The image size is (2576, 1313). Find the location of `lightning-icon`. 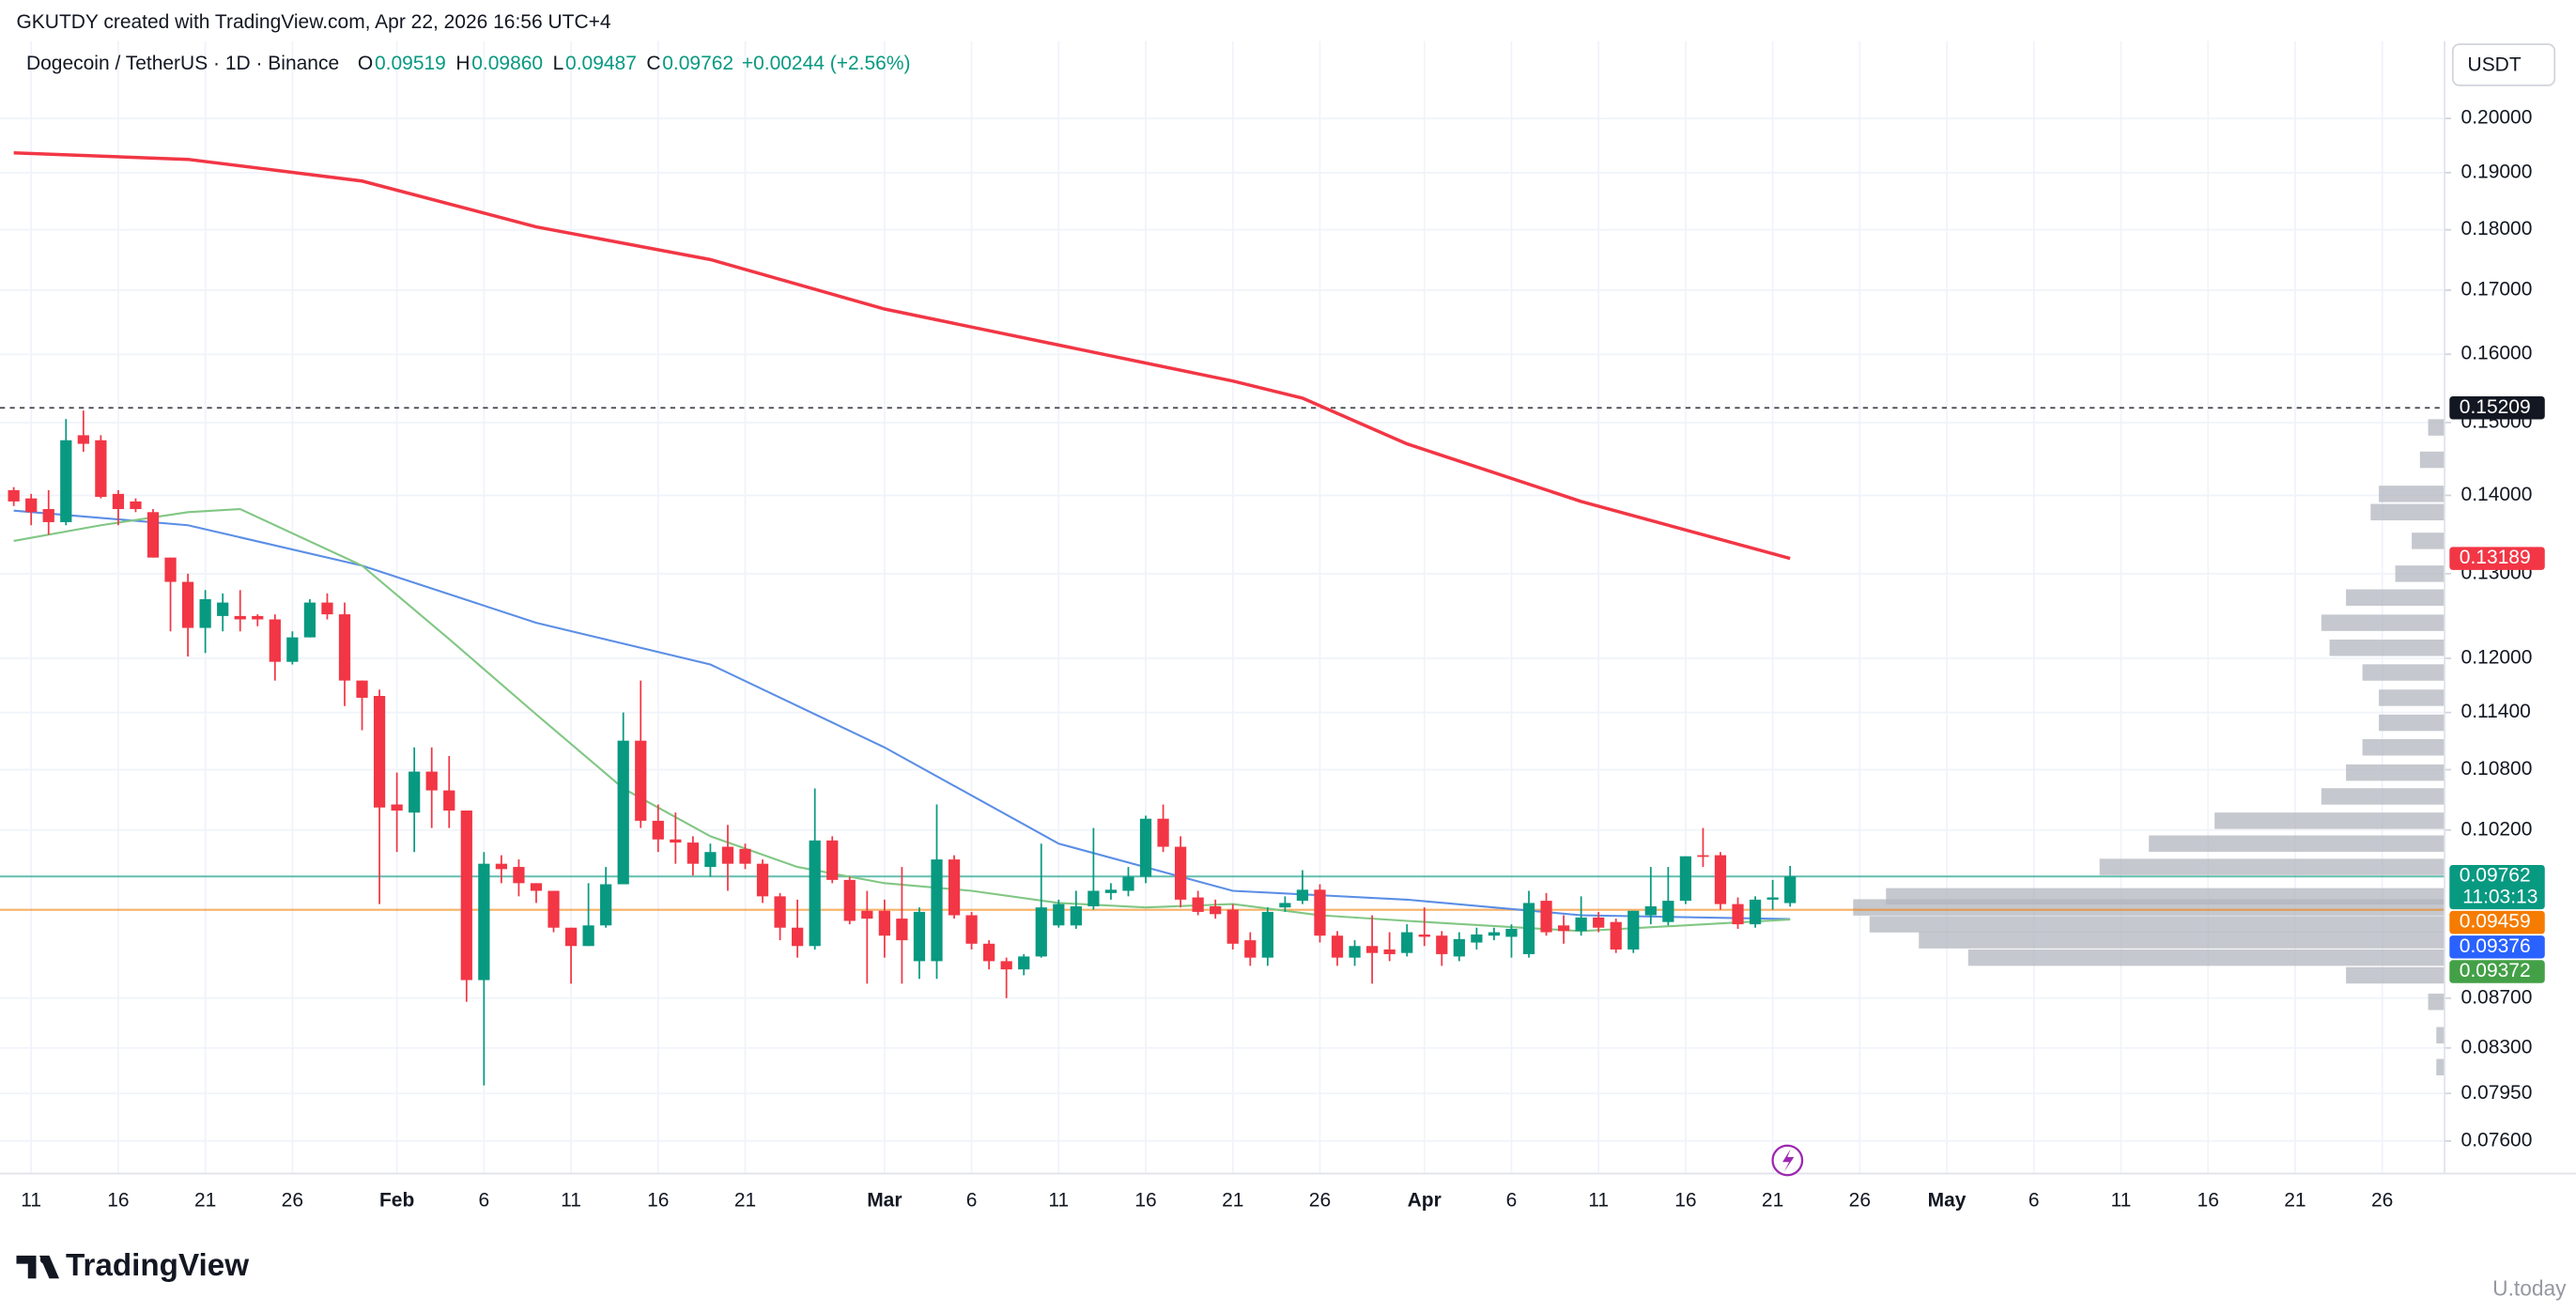

lightning-icon is located at coordinates (1787, 1160).